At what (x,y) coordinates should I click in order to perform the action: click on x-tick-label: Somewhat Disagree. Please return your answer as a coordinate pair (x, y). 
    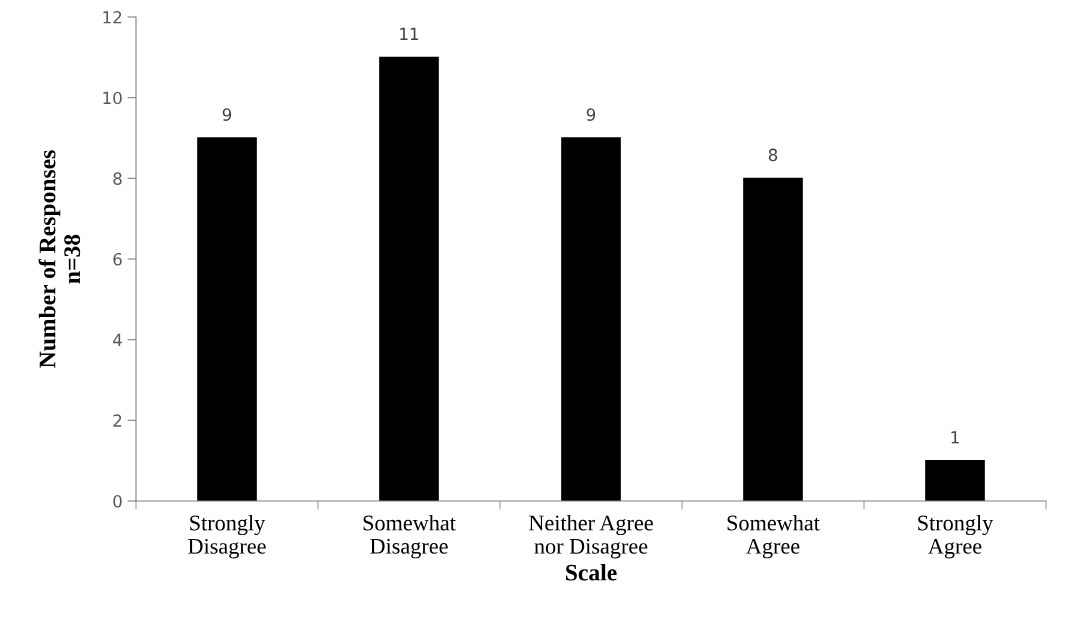
    Looking at the image, I should click on (409, 536).